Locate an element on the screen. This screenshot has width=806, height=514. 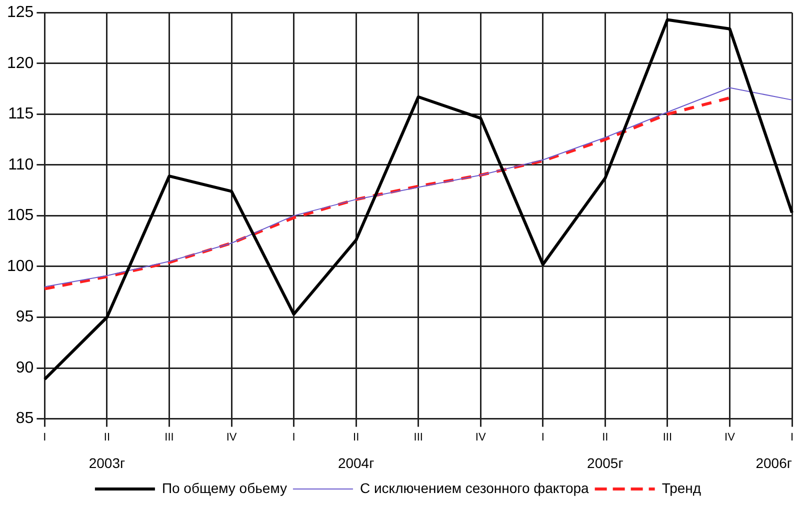
legend-label: С исключением сезонного фактора is located at coordinates (475, 488).